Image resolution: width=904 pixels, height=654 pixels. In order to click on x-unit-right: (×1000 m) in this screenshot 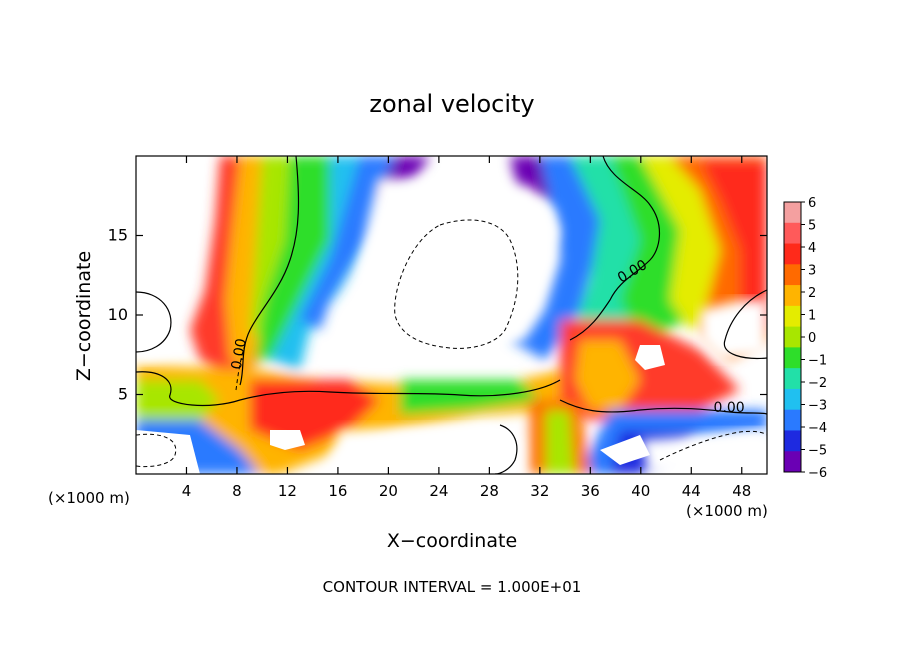, I will do `click(727, 511)`.